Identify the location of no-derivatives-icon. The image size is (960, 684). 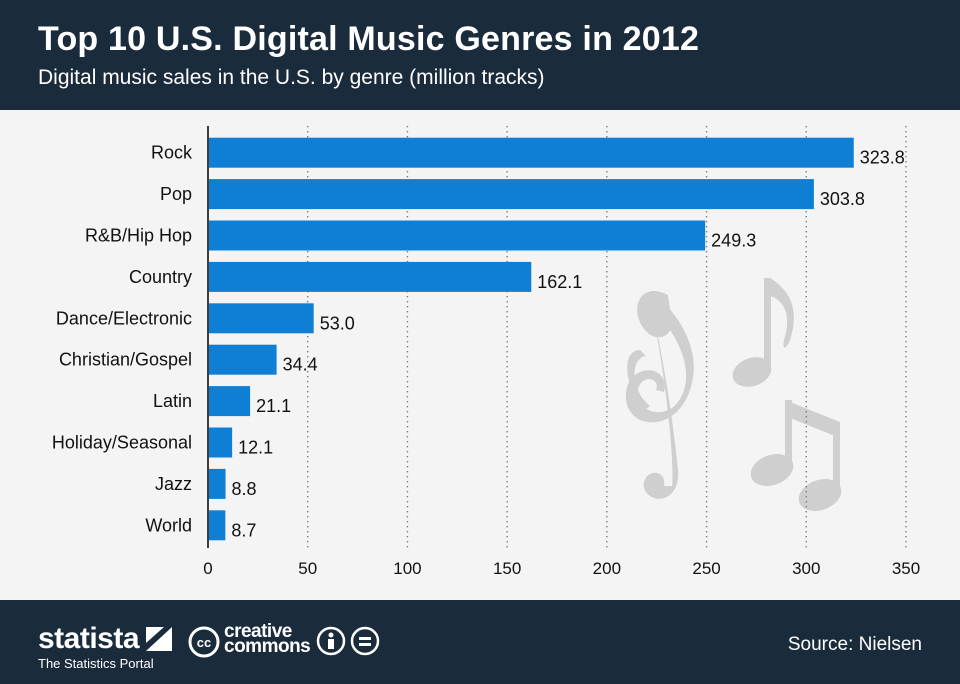
(365, 641).